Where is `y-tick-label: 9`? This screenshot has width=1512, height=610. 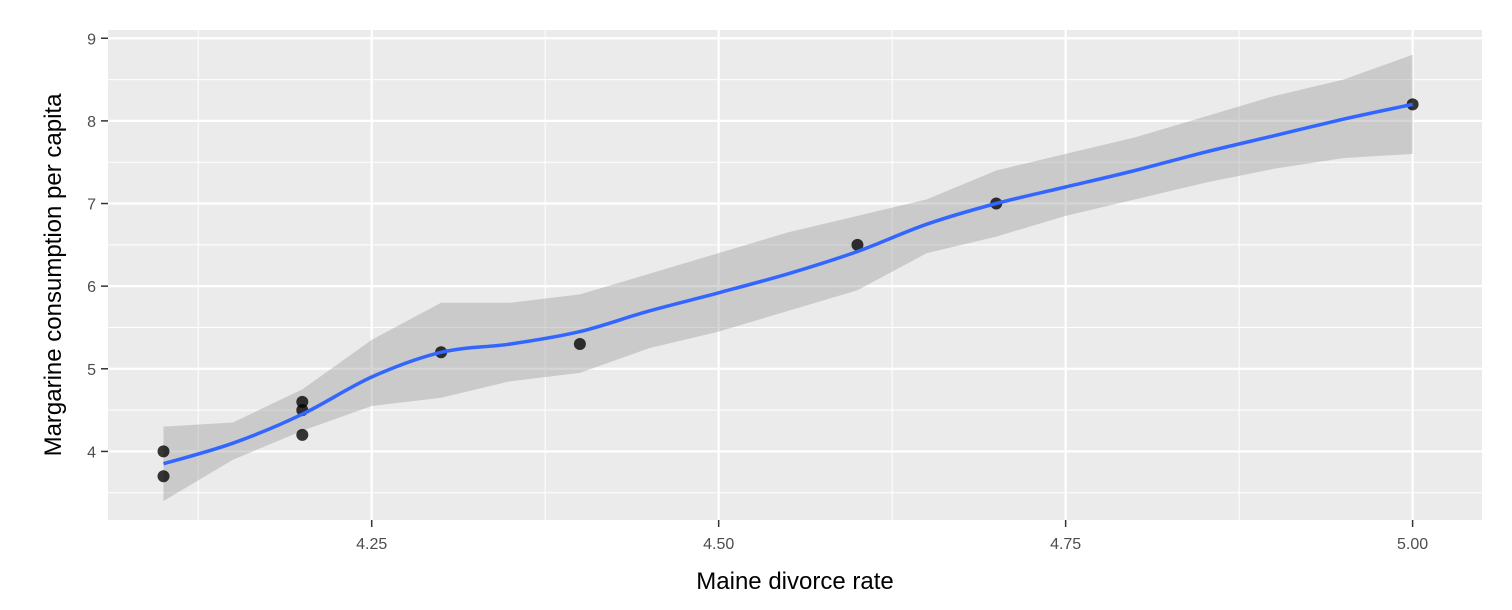
y-tick-label: 9 is located at coordinates (91, 39).